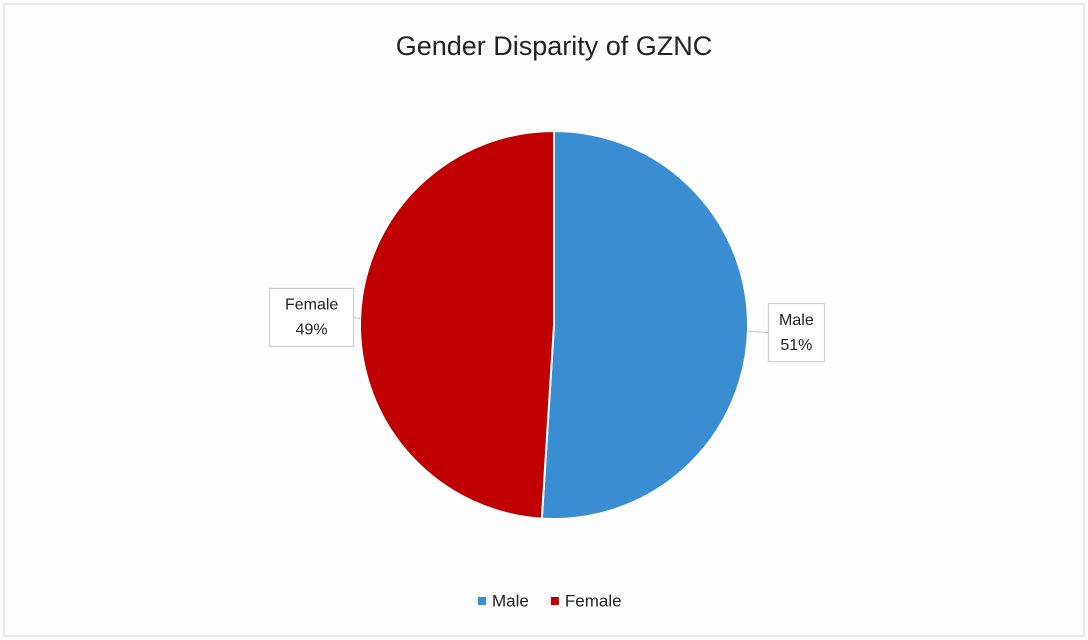 This screenshot has width=1088, height=640. What do you see at coordinates (312, 330) in the screenshot?
I see `data-label-value: 49%` at bounding box center [312, 330].